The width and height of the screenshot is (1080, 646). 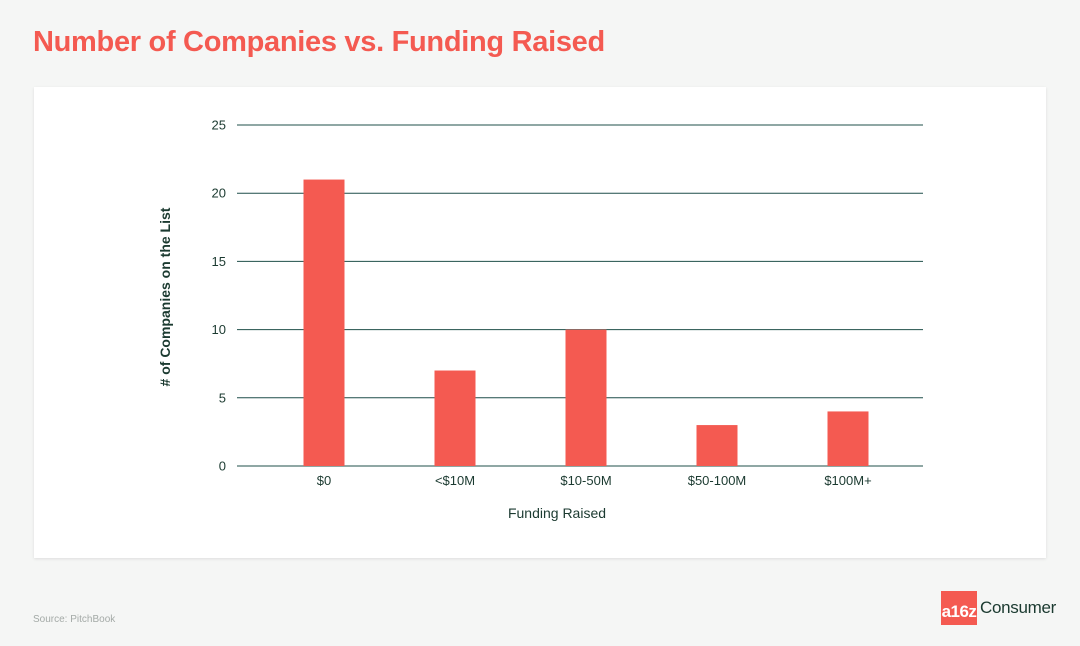 What do you see at coordinates (165, 296) in the screenshot?
I see `y-axis-title: # of Companies on the List` at bounding box center [165, 296].